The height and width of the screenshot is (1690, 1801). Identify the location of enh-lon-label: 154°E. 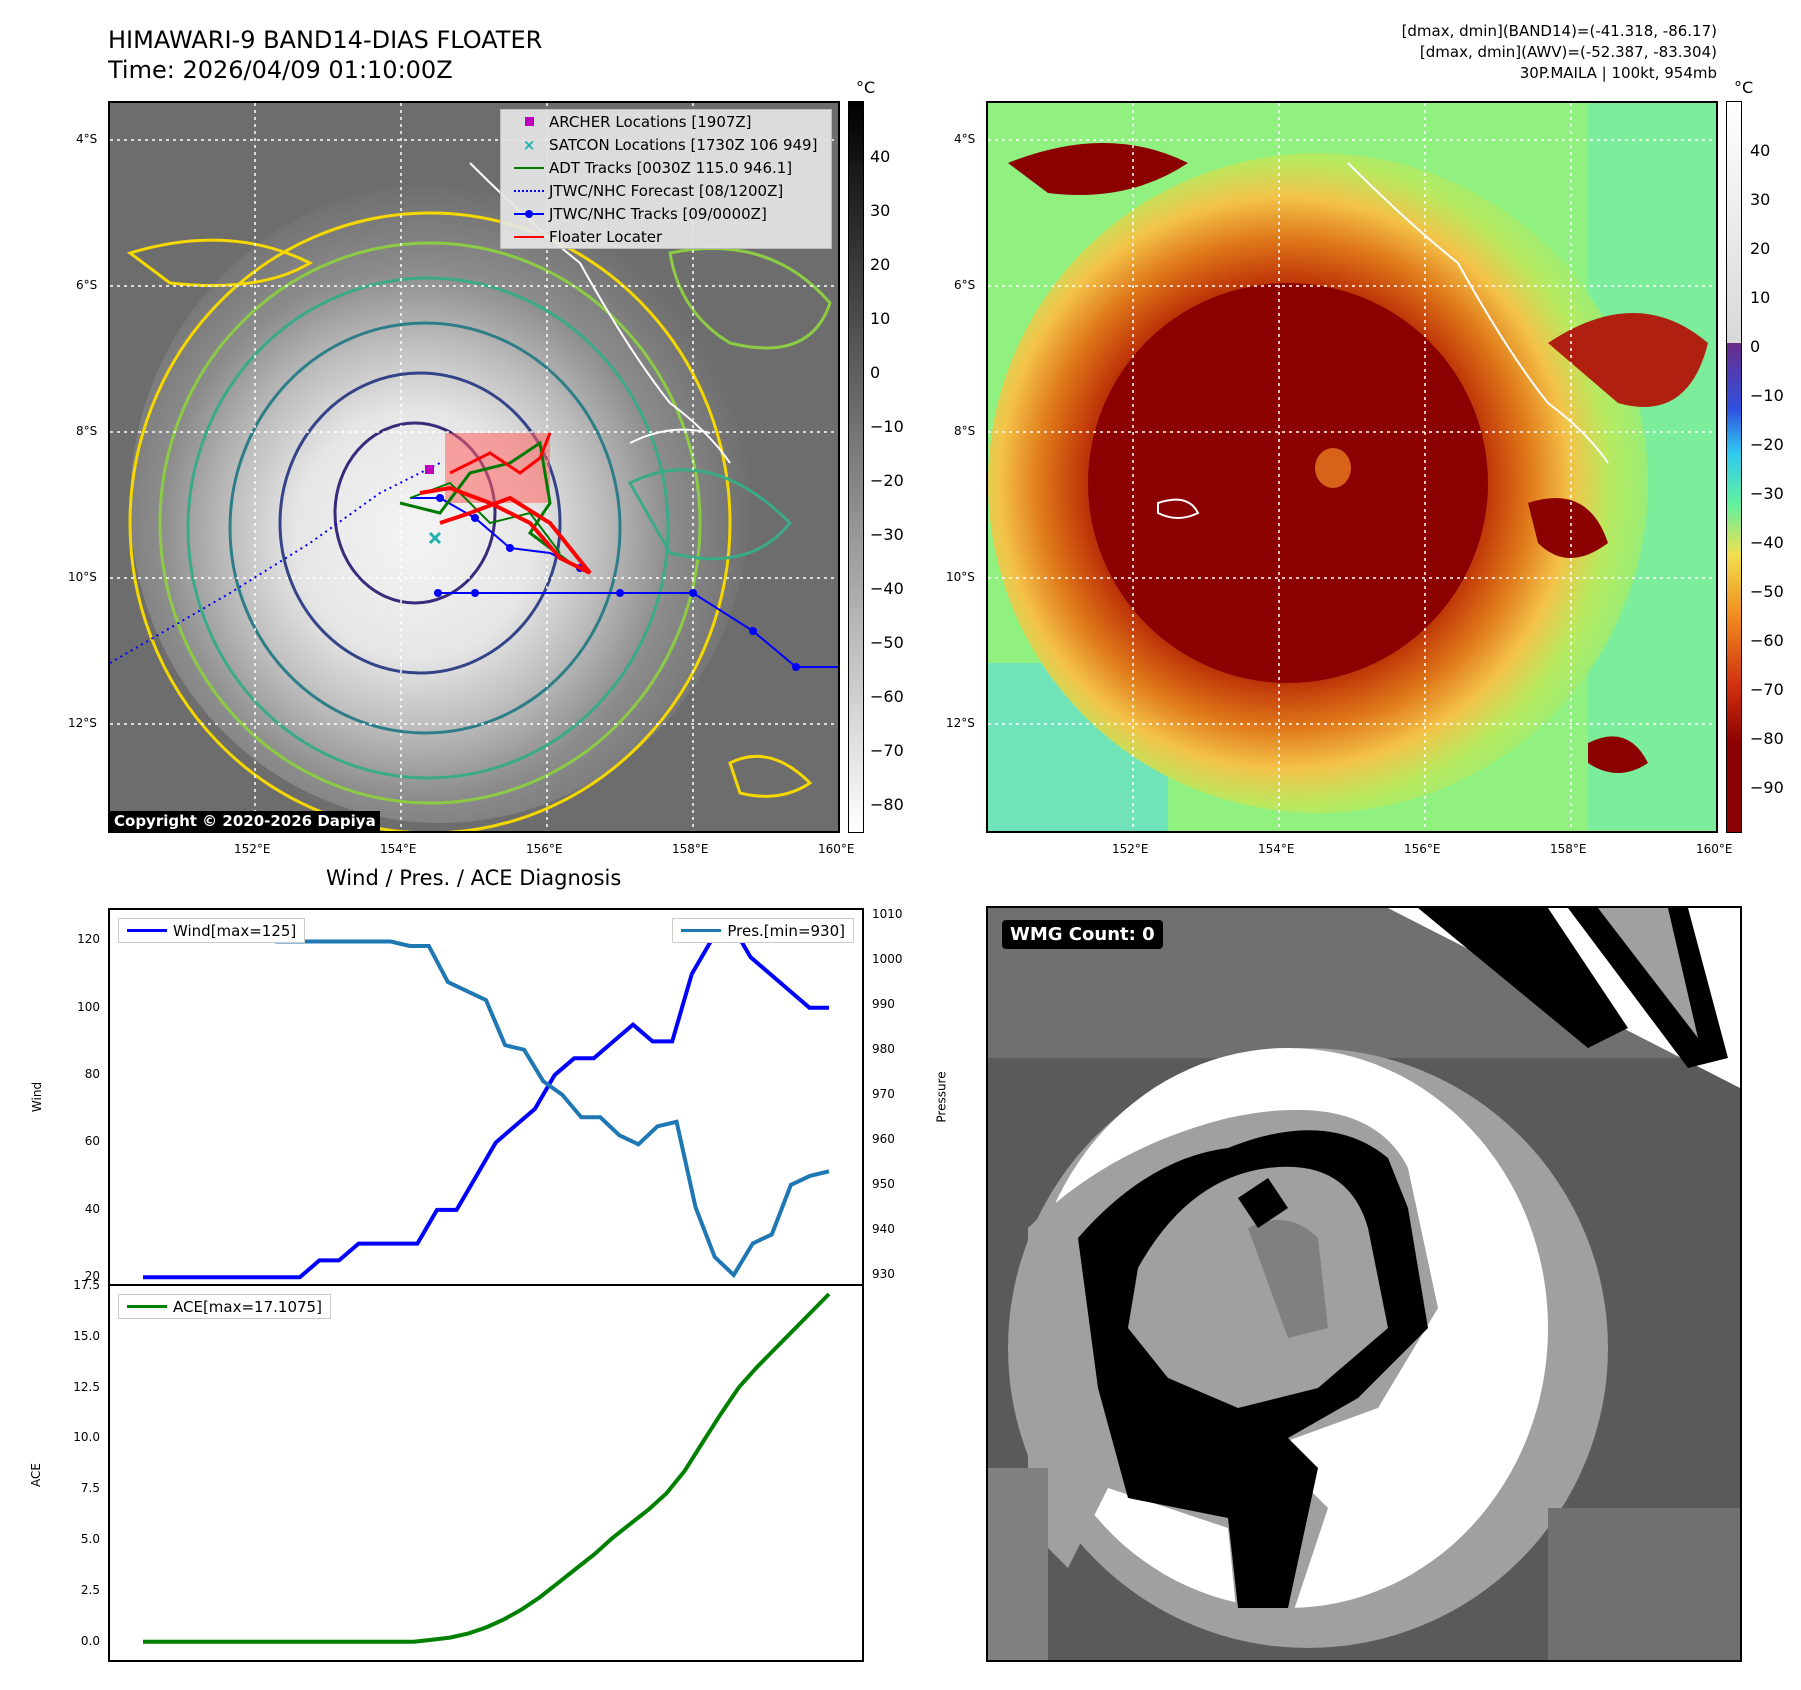
(1276, 849).